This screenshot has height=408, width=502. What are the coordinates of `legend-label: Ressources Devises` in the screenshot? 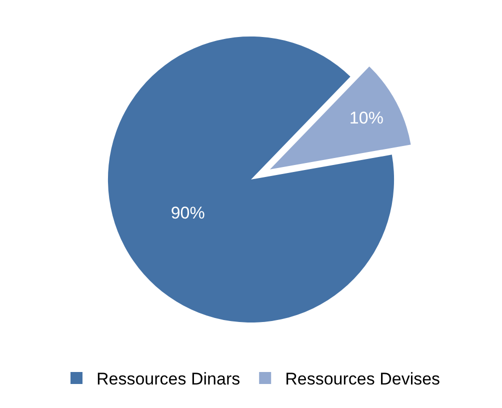 It's located at (362, 379).